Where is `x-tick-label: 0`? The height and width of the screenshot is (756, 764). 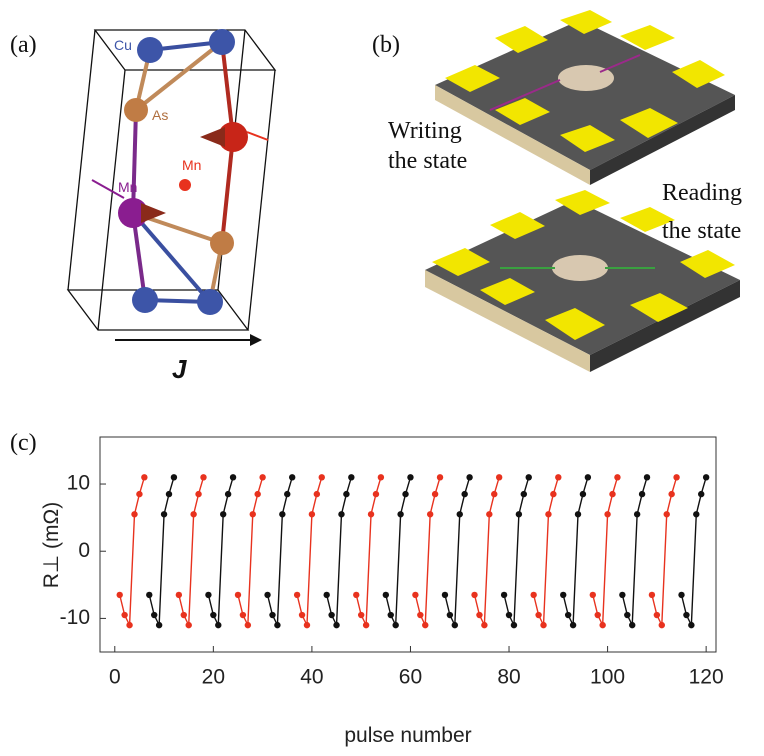 x-tick-label: 0 is located at coordinates (115, 677).